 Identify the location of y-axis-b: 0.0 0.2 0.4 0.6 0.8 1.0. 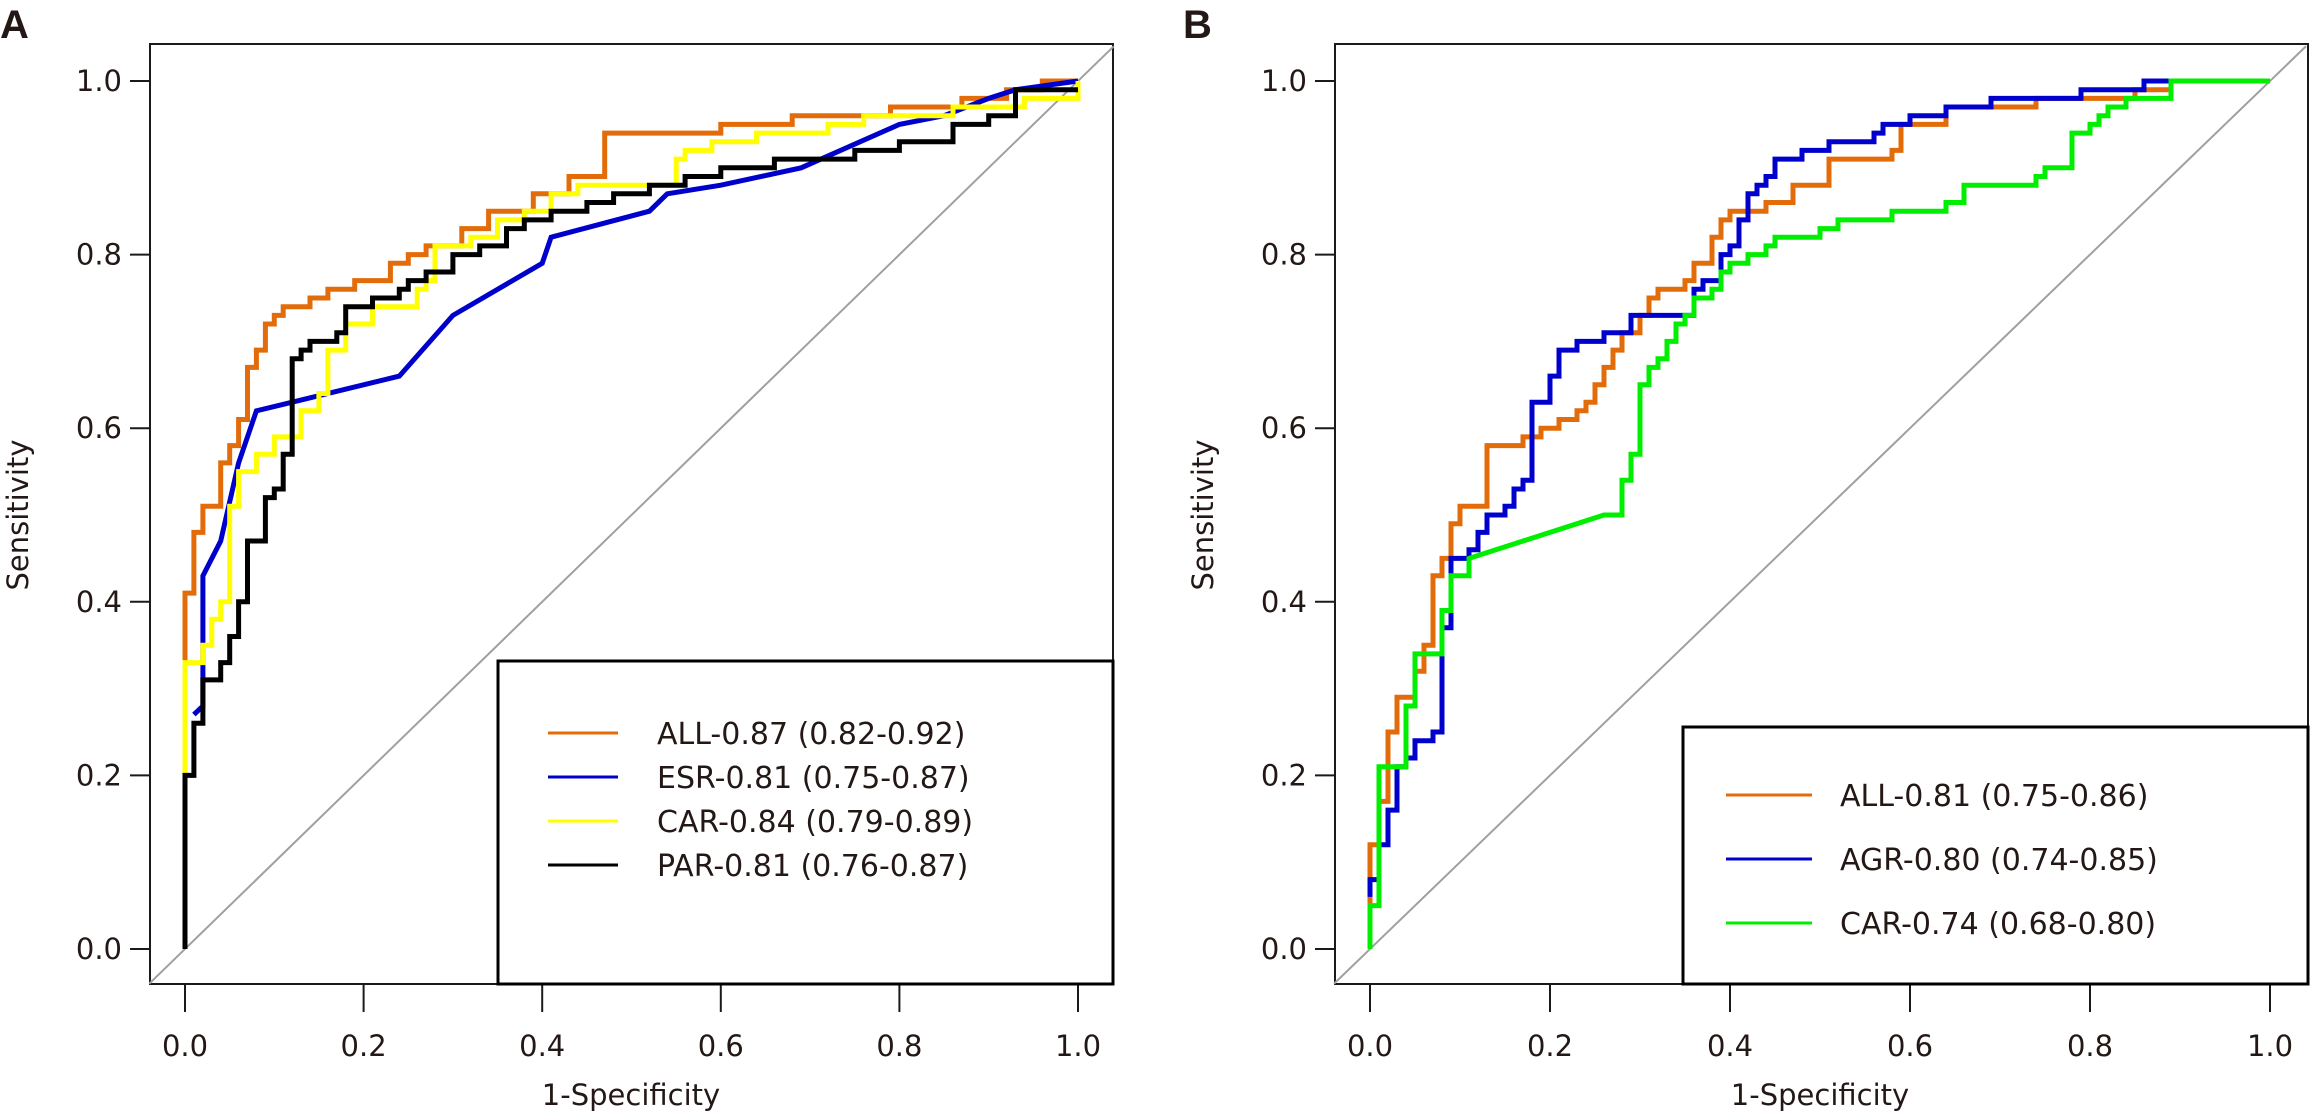
(1298, 515).